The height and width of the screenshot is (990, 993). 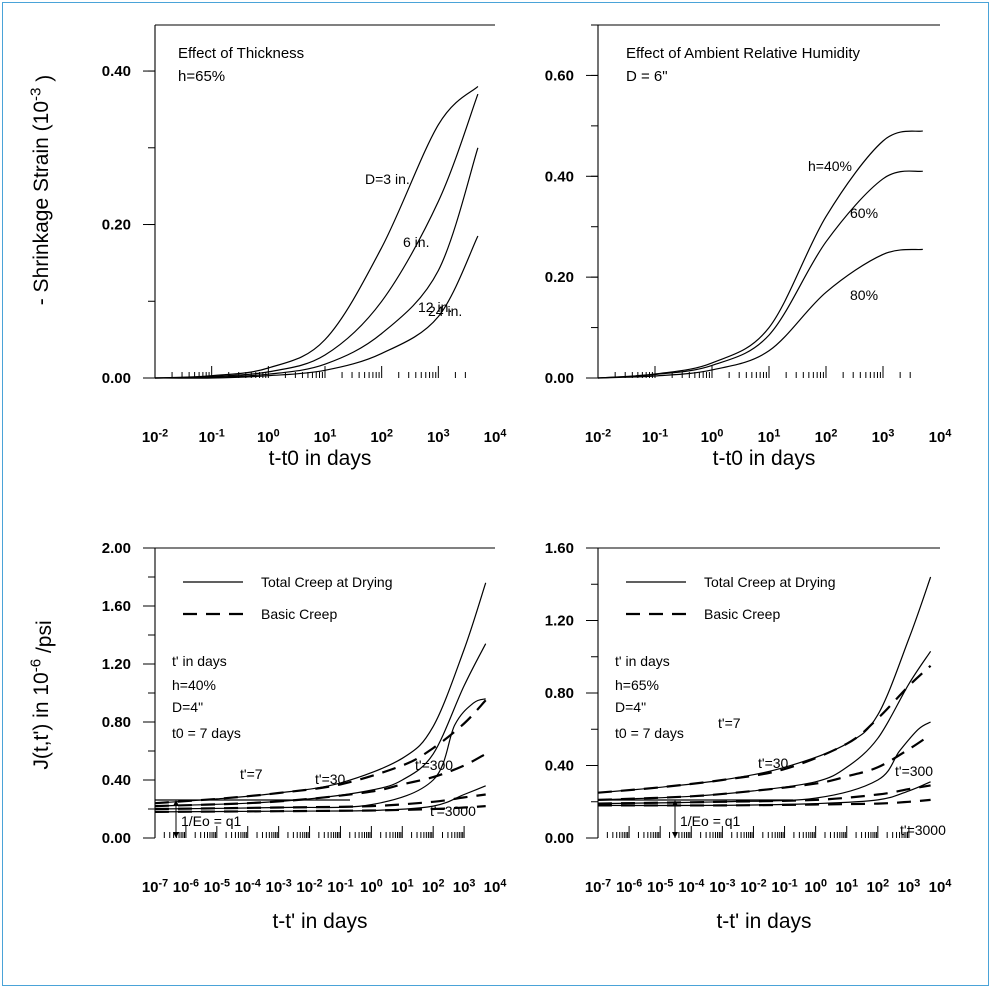 I want to click on y-tick-label: 1.20, so click(x=559, y=621).